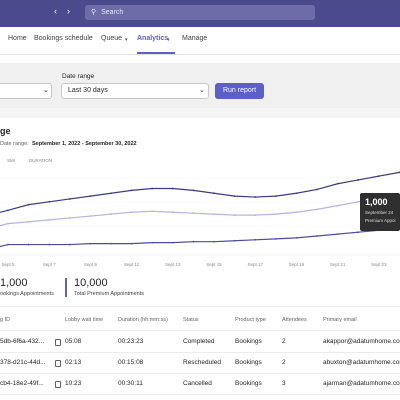 This screenshot has width=400, height=400. Describe the element at coordinates (294, 320) in the screenshot. I see `column-header: Attendees` at that location.